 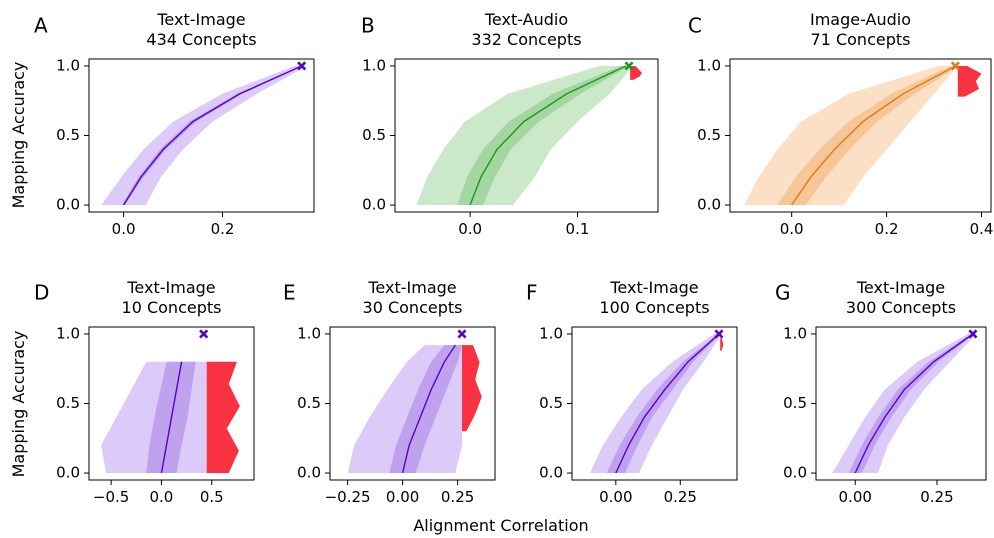 What do you see at coordinates (111, 497) in the screenshot?
I see `x-tick-label-d: −0.5` at bounding box center [111, 497].